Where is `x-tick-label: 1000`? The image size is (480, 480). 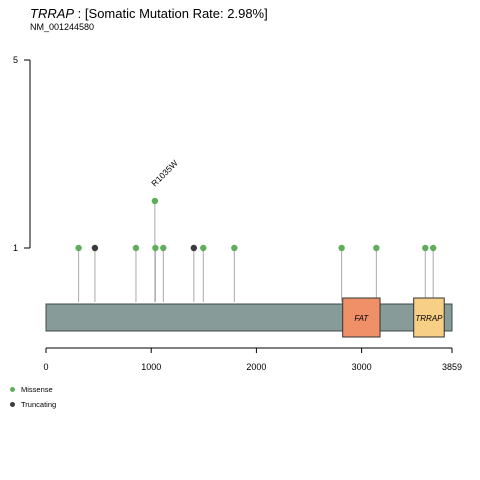 x-tick-label: 1000 is located at coordinates (151, 367).